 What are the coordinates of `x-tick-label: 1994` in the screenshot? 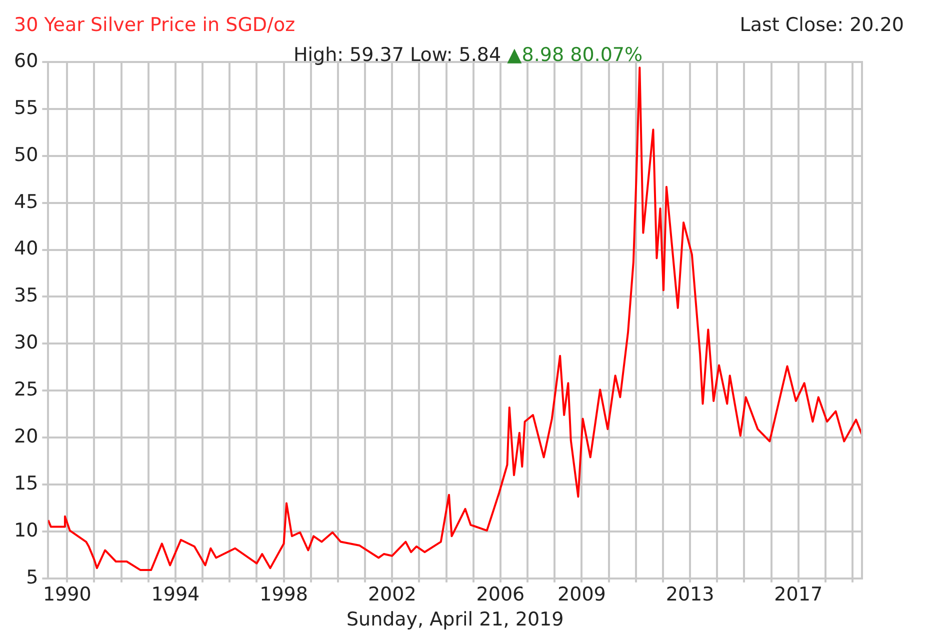 It's located at (175, 595).